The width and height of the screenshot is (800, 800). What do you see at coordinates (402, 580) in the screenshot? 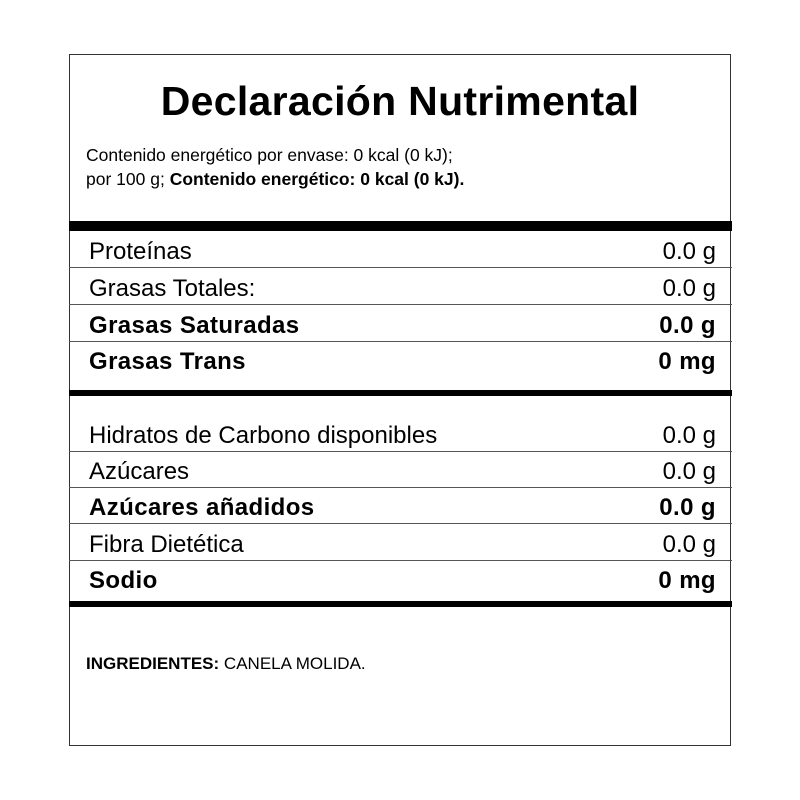
I see `nutrient-row-sodio: Sodio 0 mg` at bounding box center [402, 580].